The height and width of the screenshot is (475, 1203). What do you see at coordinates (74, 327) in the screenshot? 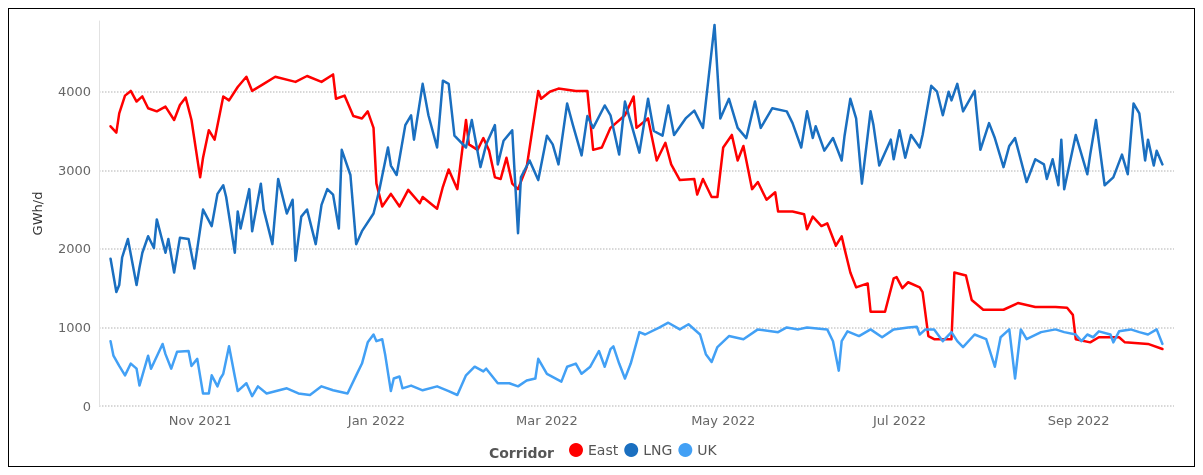
I see `y-tick-label: 1000` at bounding box center [74, 327].